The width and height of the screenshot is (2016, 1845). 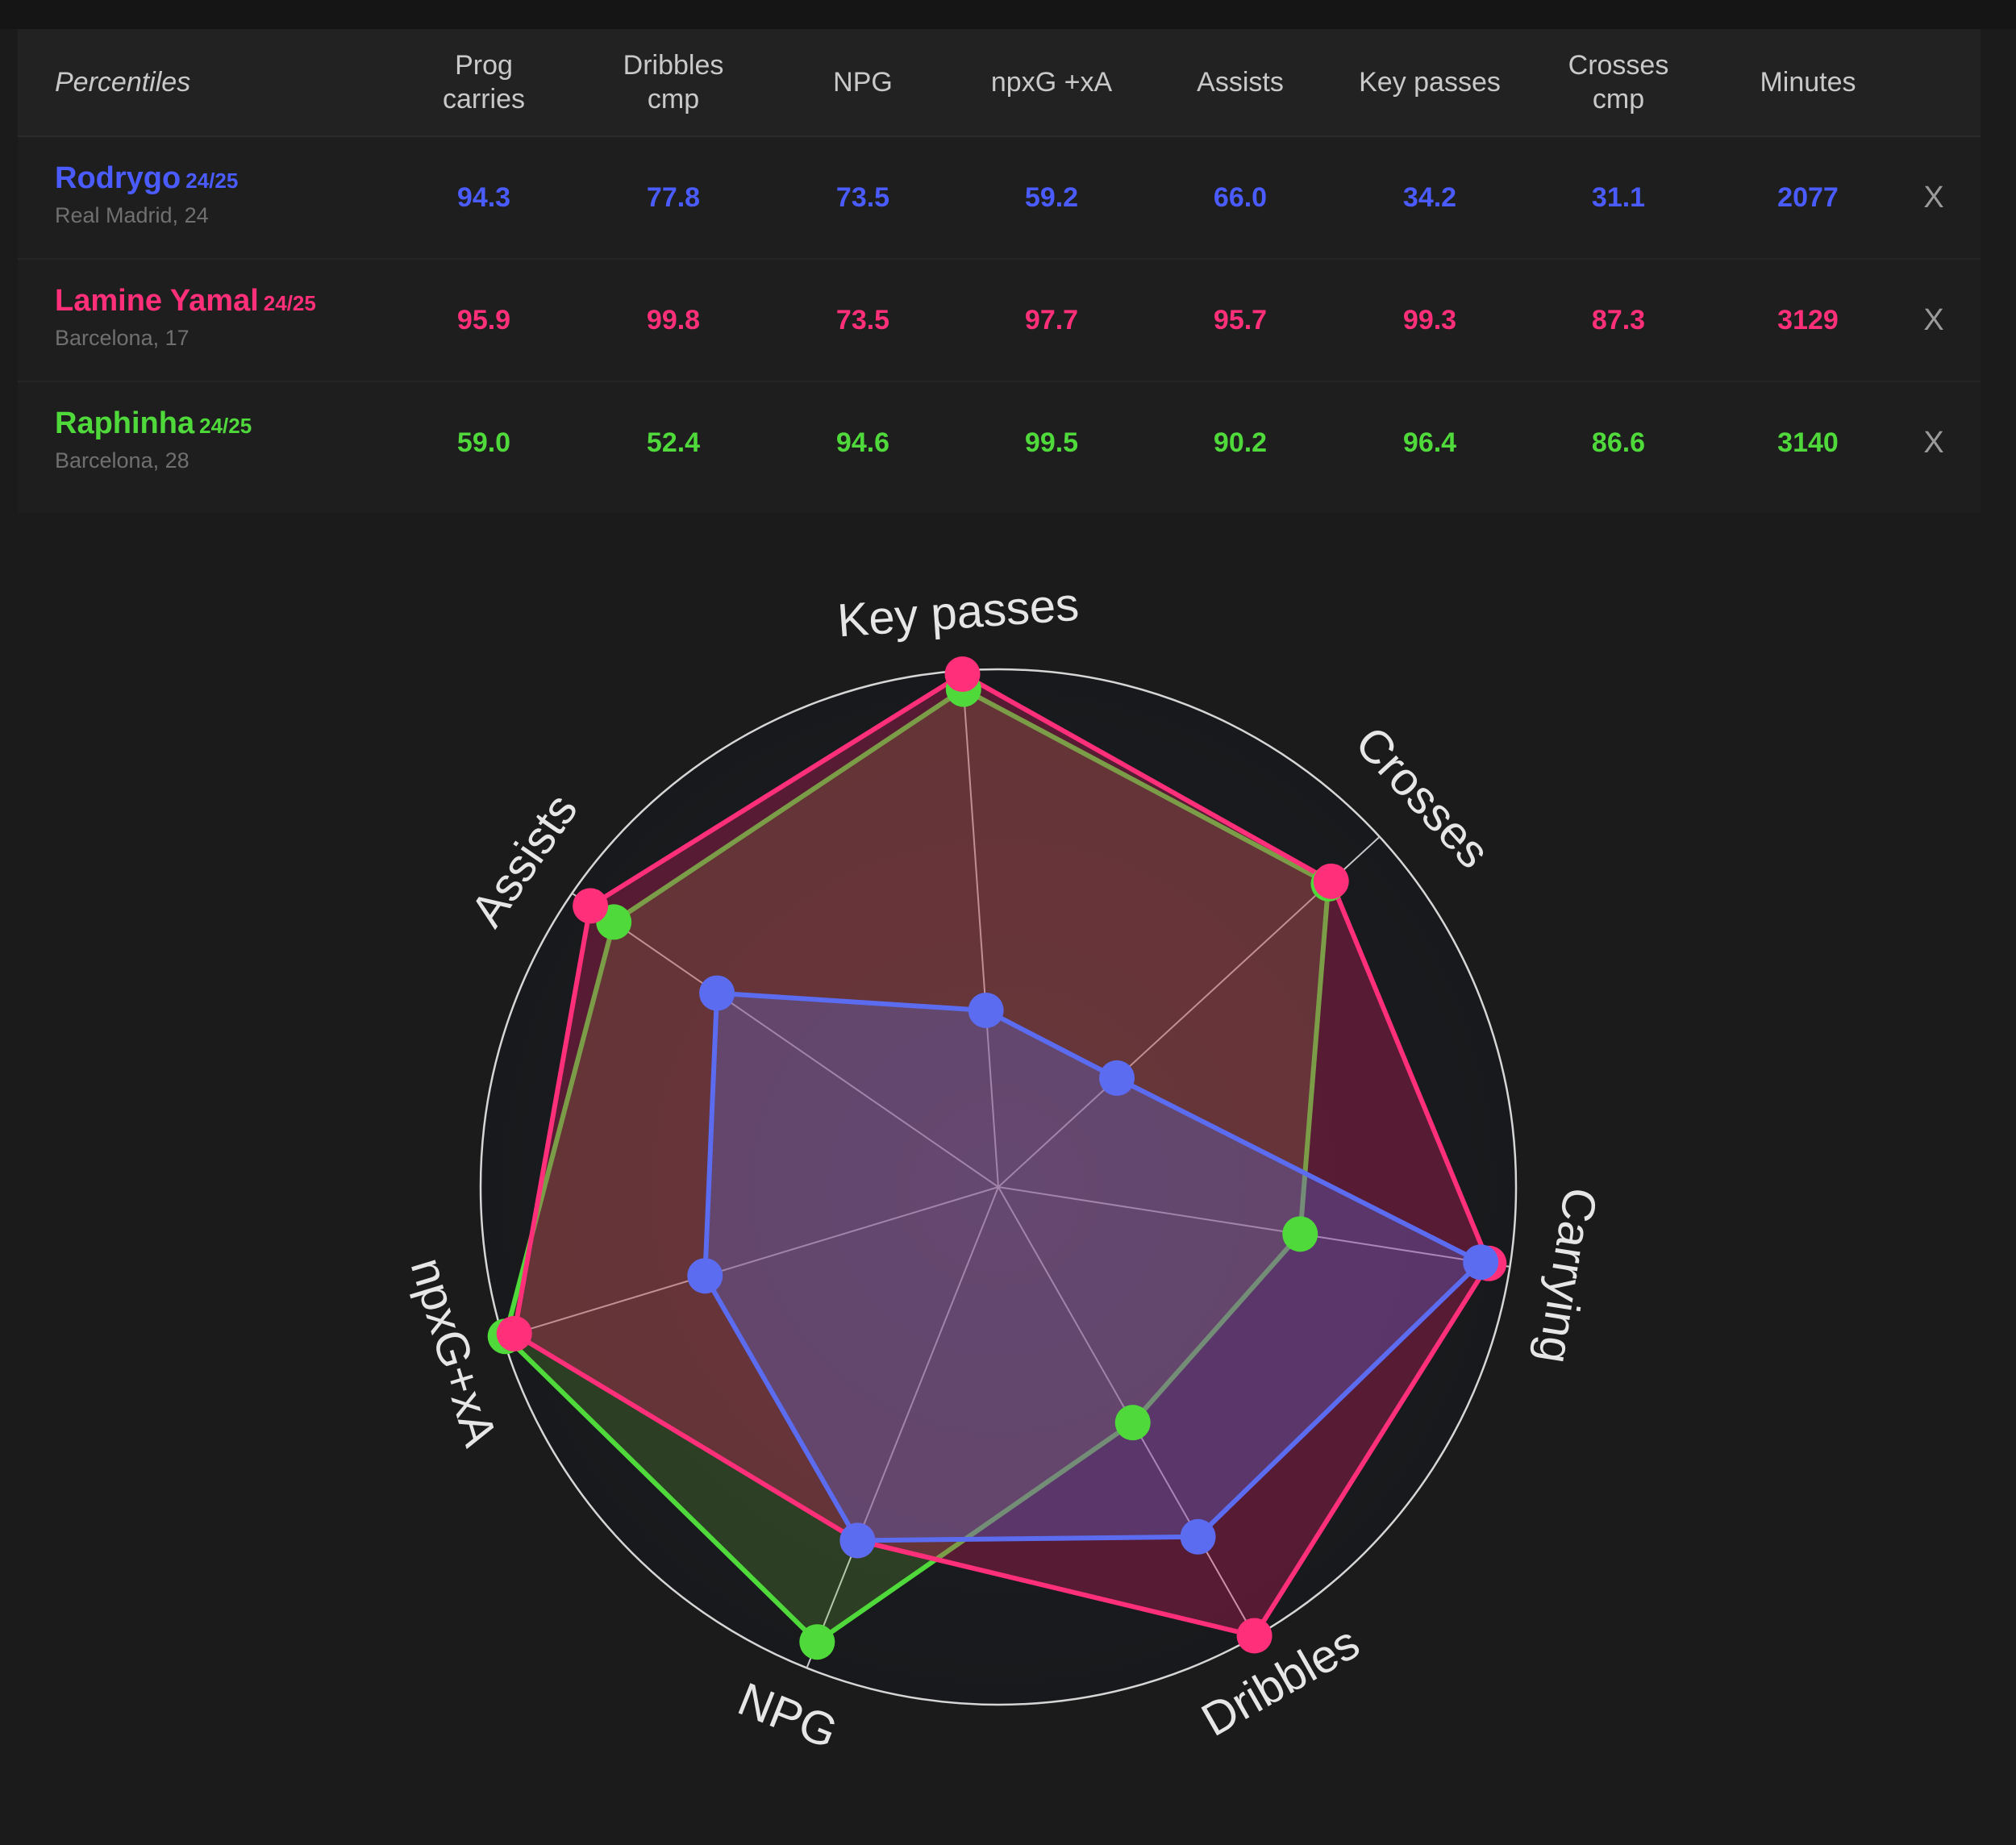 I want to click on value-key-passes: 96.4, so click(x=1430, y=442).